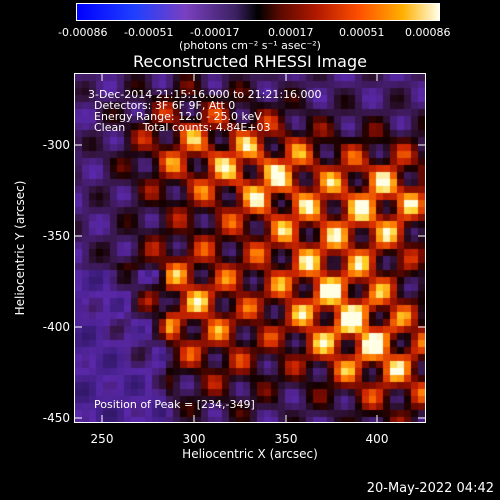  What do you see at coordinates (286, 439) in the screenshot?
I see `x-tick-label: 350` at bounding box center [286, 439].